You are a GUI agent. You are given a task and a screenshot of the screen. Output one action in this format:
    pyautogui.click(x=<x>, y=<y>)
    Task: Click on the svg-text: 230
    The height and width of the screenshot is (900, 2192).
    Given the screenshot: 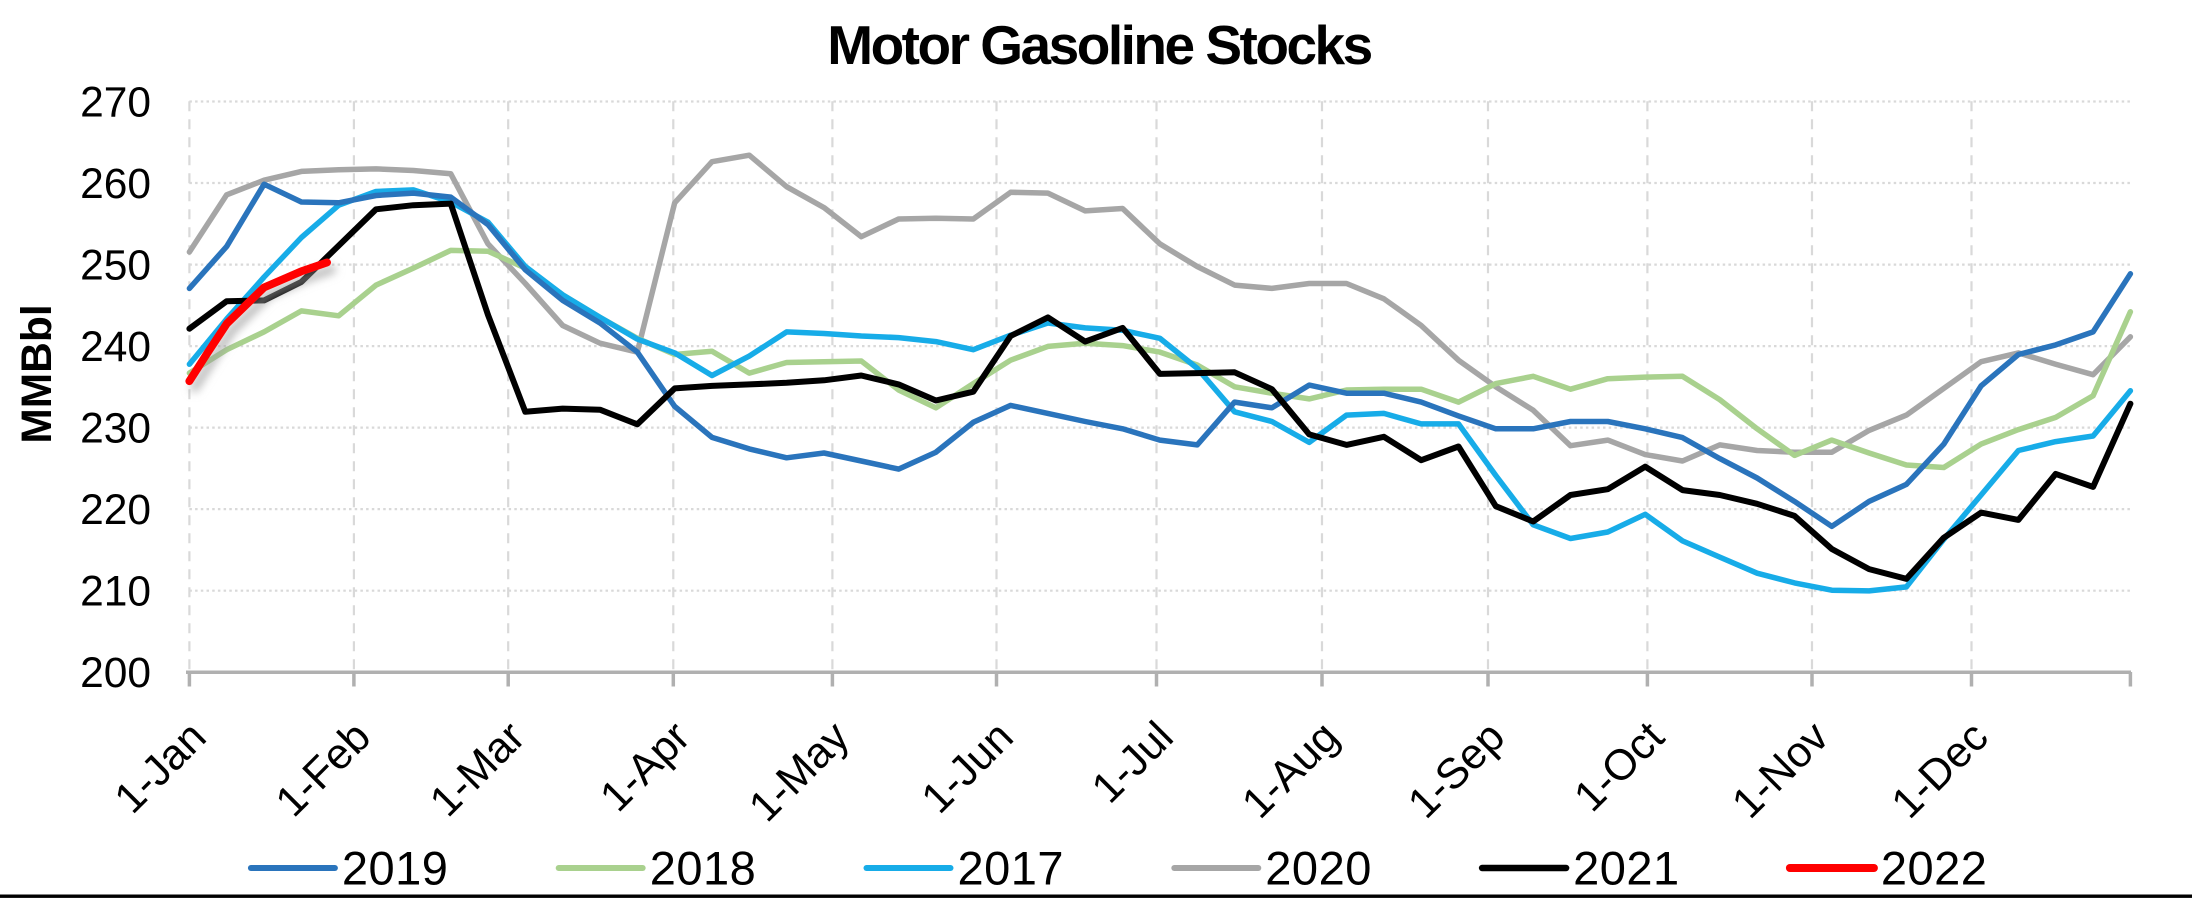 What is the action you would take?
    pyautogui.click(x=115, y=429)
    